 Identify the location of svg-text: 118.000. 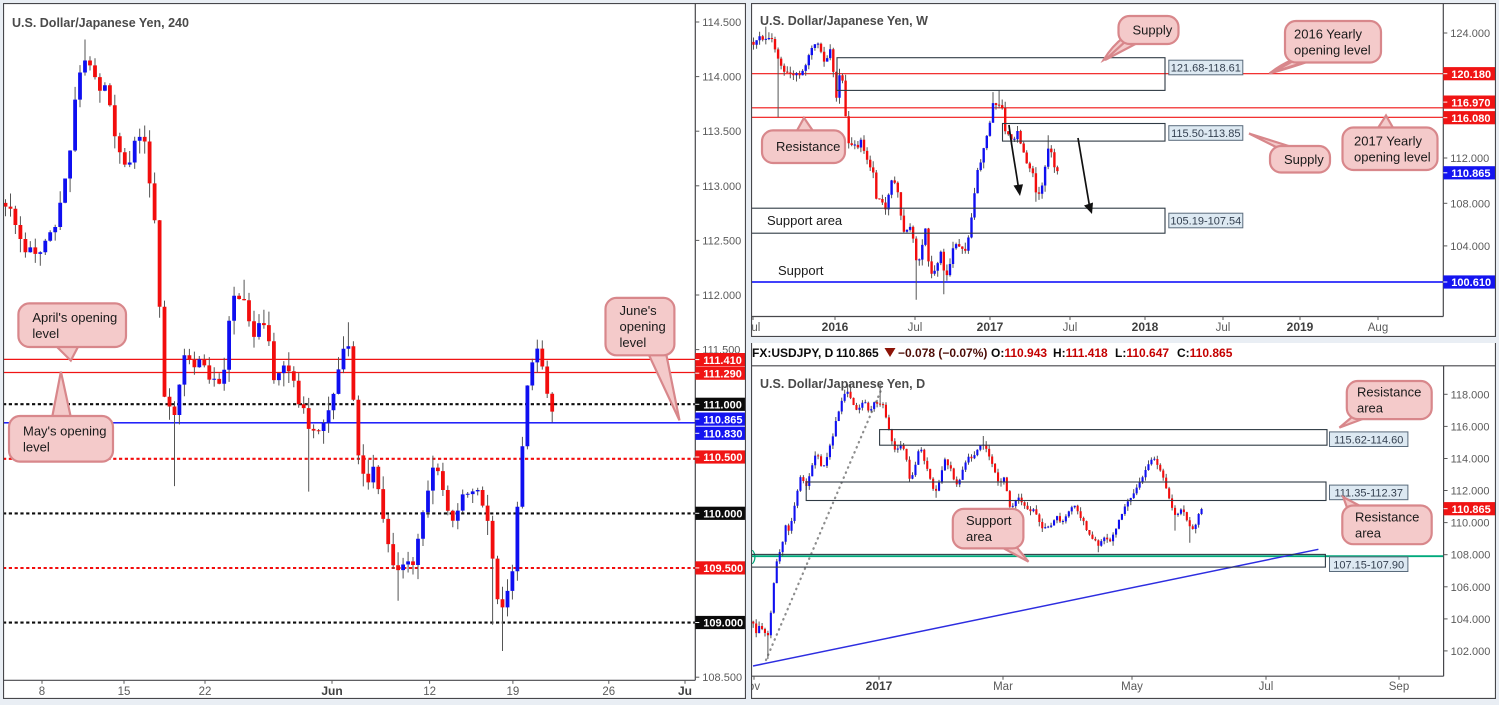
(1470, 395).